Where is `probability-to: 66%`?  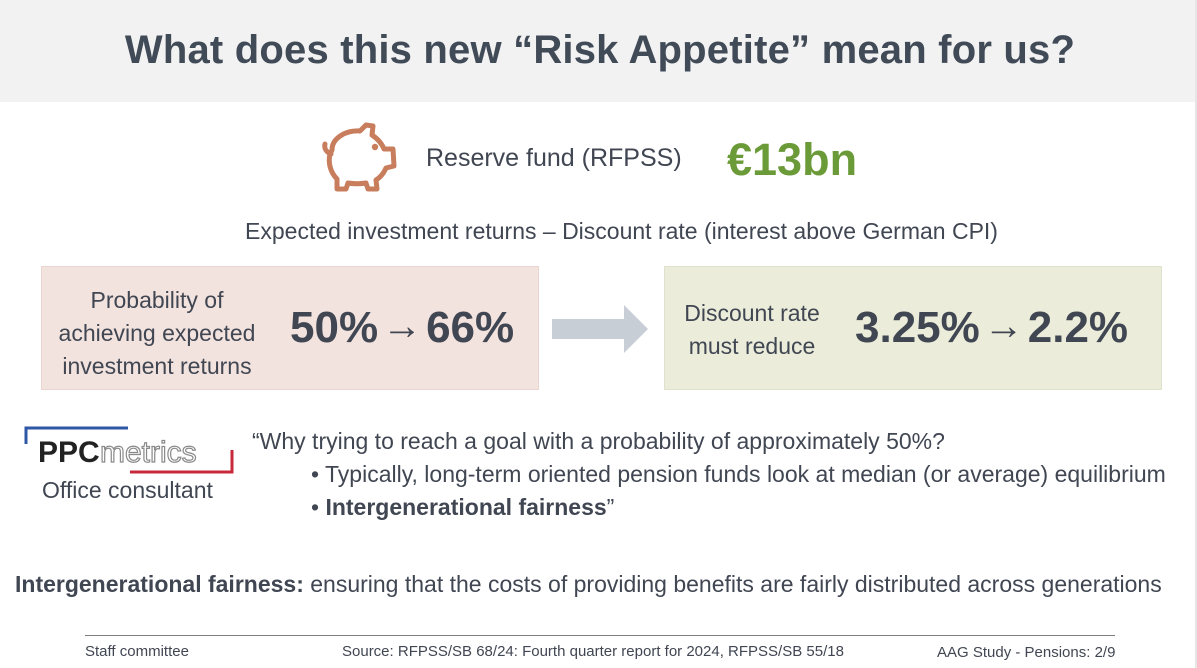 probability-to: 66% is located at coordinates (470, 327).